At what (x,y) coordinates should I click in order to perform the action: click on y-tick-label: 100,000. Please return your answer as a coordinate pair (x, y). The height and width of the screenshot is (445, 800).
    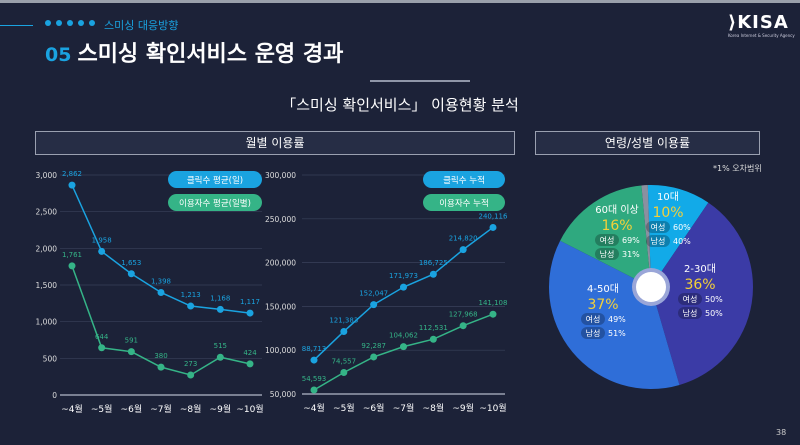
    Looking at the image, I should click on (280, 350).